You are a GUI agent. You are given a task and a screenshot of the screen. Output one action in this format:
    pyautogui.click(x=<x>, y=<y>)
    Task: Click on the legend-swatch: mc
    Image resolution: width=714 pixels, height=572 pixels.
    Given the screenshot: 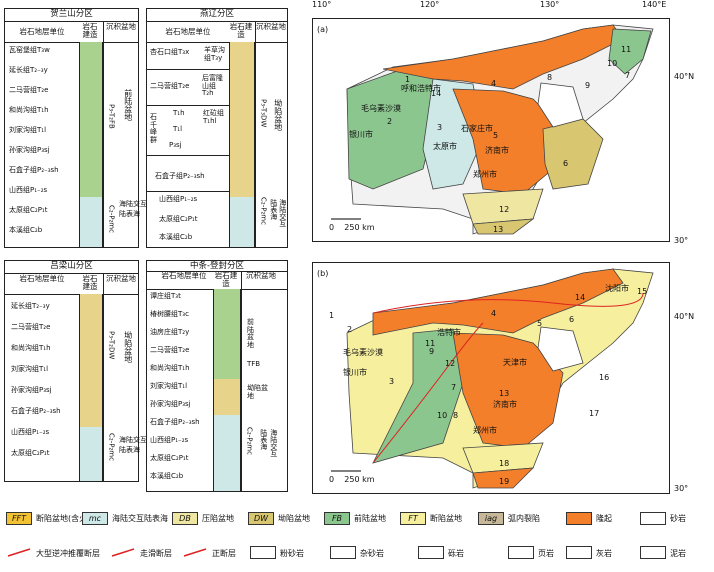 What is the action you would take?
    pyautogui.click(x=95, y=518)
    